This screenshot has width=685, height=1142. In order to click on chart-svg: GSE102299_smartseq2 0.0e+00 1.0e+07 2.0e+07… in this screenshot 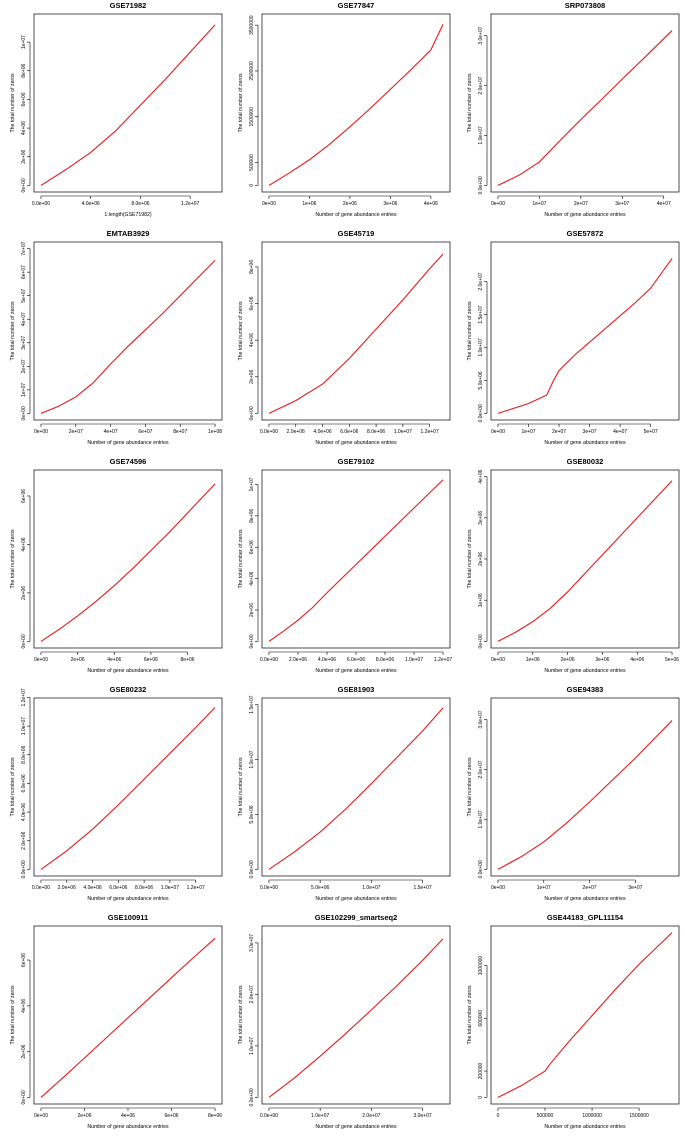, I will do `click(344, 1021)`.